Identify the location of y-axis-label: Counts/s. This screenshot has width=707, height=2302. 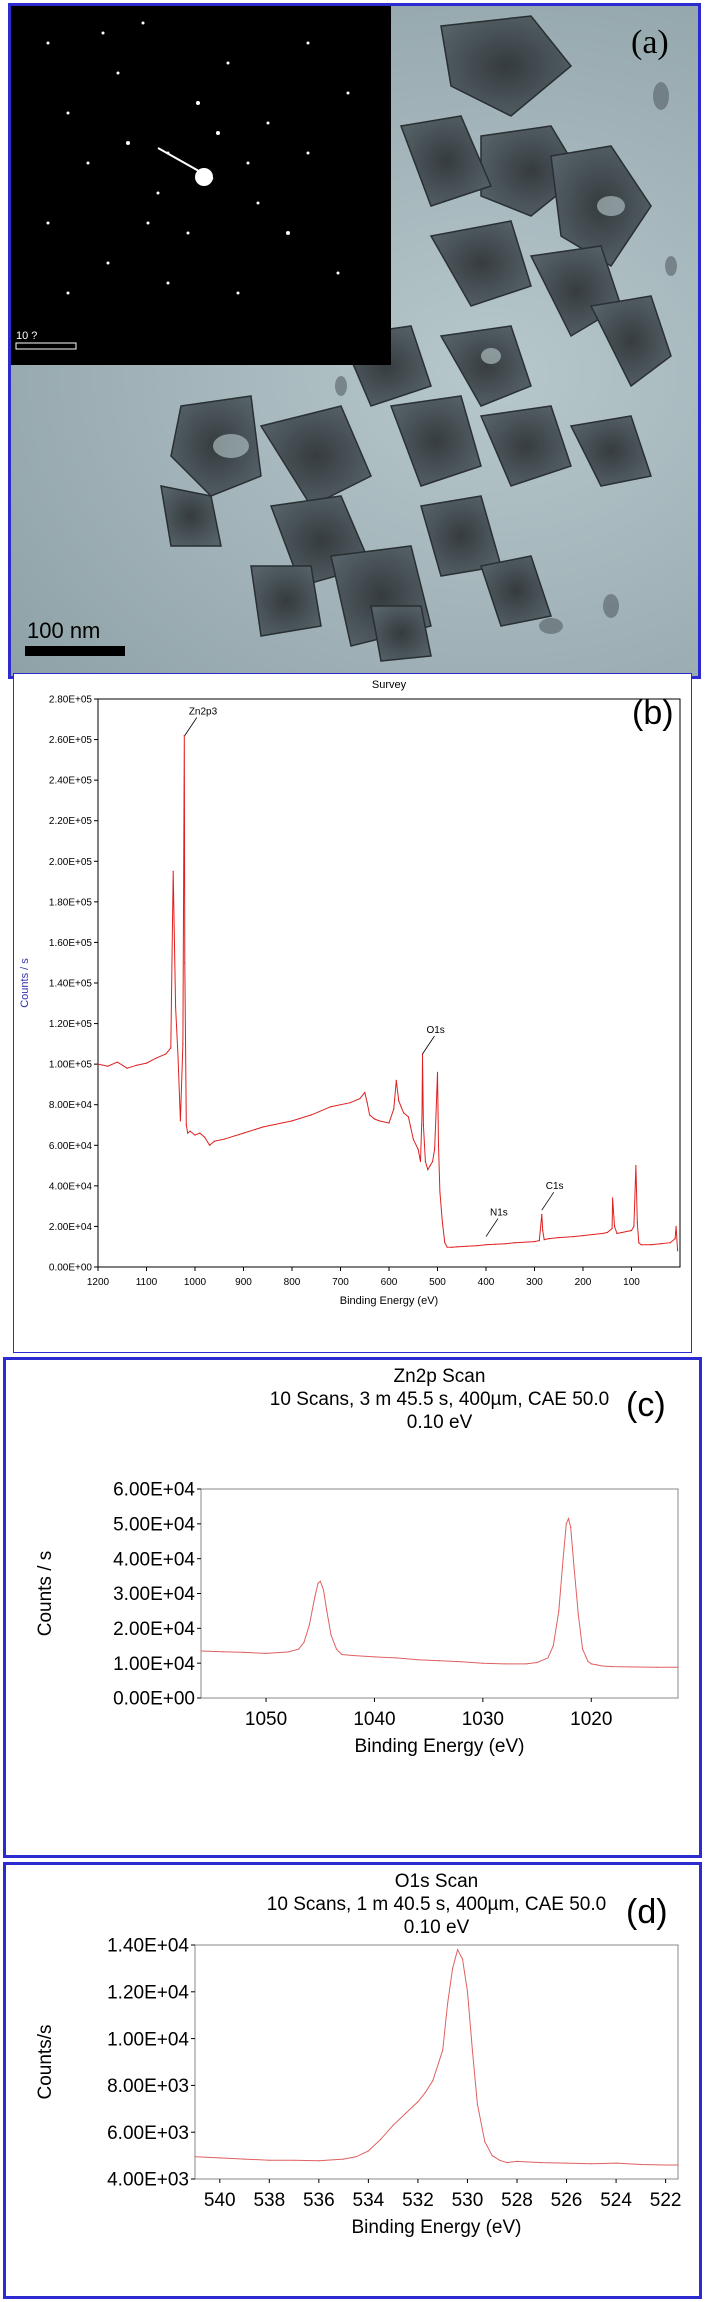
(45, 2062).